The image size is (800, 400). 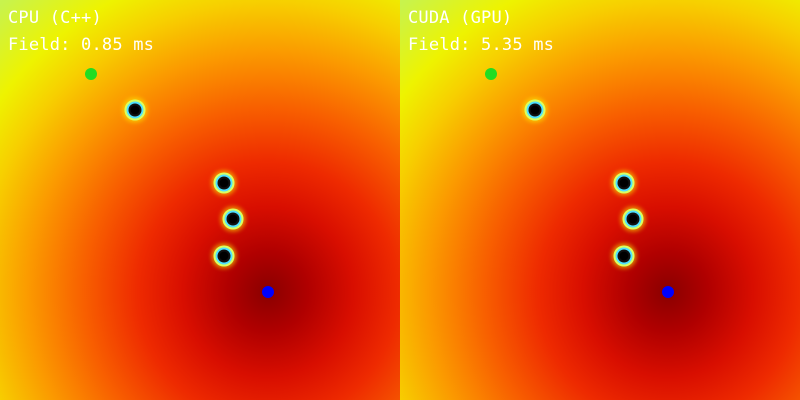 What do you see at coordinates (55, 18) in the screenshot?
I see `panel-title: CPU (C++)` at bounding box center [55, 18].